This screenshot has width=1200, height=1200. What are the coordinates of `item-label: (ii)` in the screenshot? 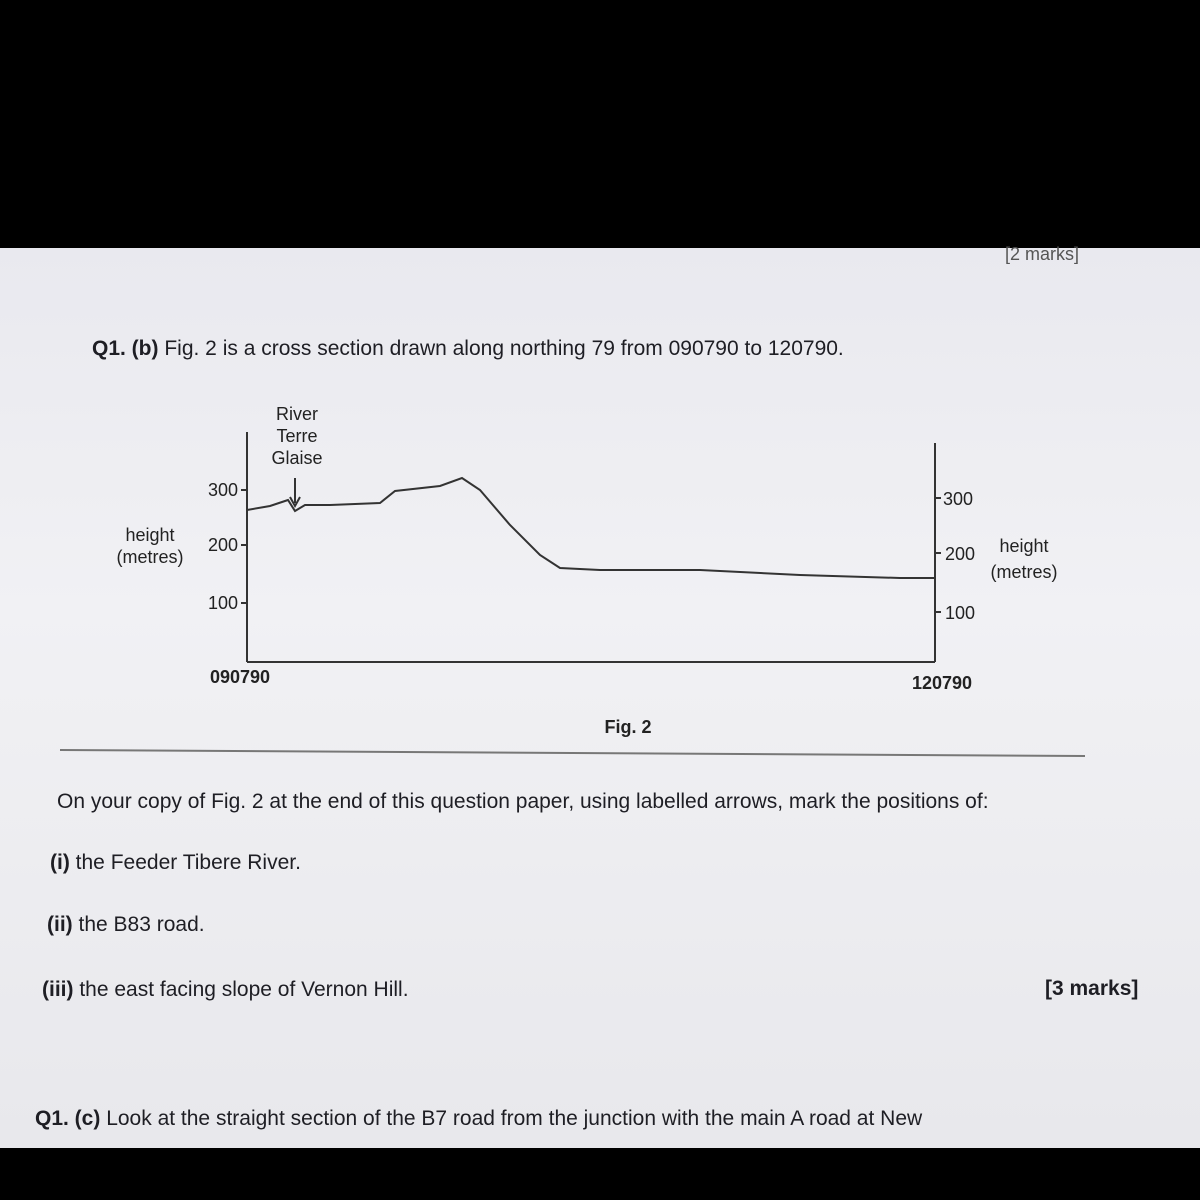 It's located at (60, 924).